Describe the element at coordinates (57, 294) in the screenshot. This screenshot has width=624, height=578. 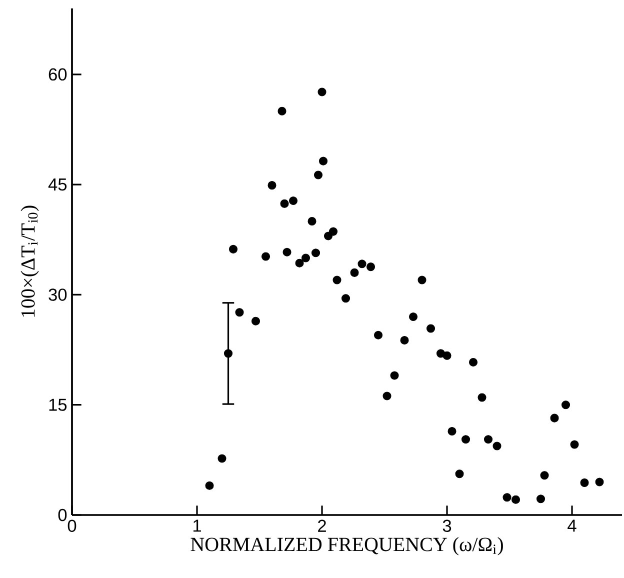
I see `y-tick-label: 30` at that location.